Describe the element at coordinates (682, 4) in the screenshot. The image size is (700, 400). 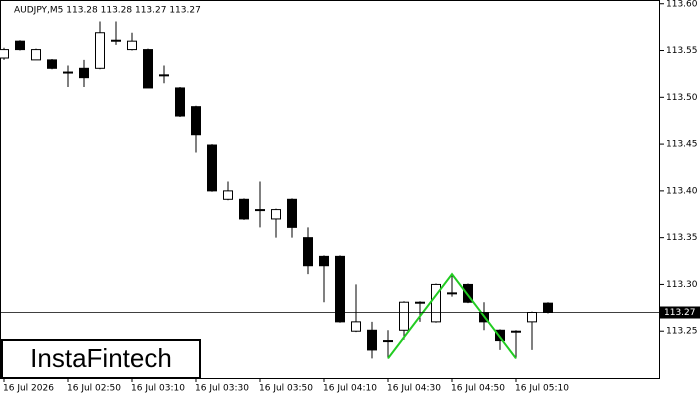
I see `y-tick-label: 113.60` at that location.